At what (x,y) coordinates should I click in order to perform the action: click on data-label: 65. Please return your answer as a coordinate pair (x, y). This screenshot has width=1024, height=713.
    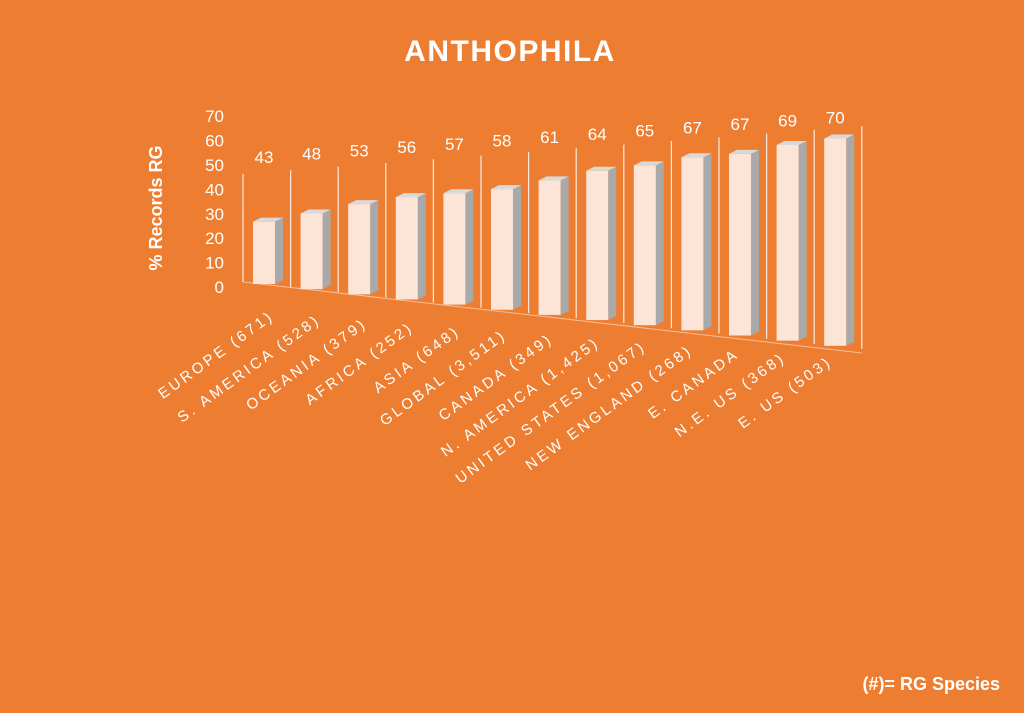
    Looking at the image, I should click on (644, 131).